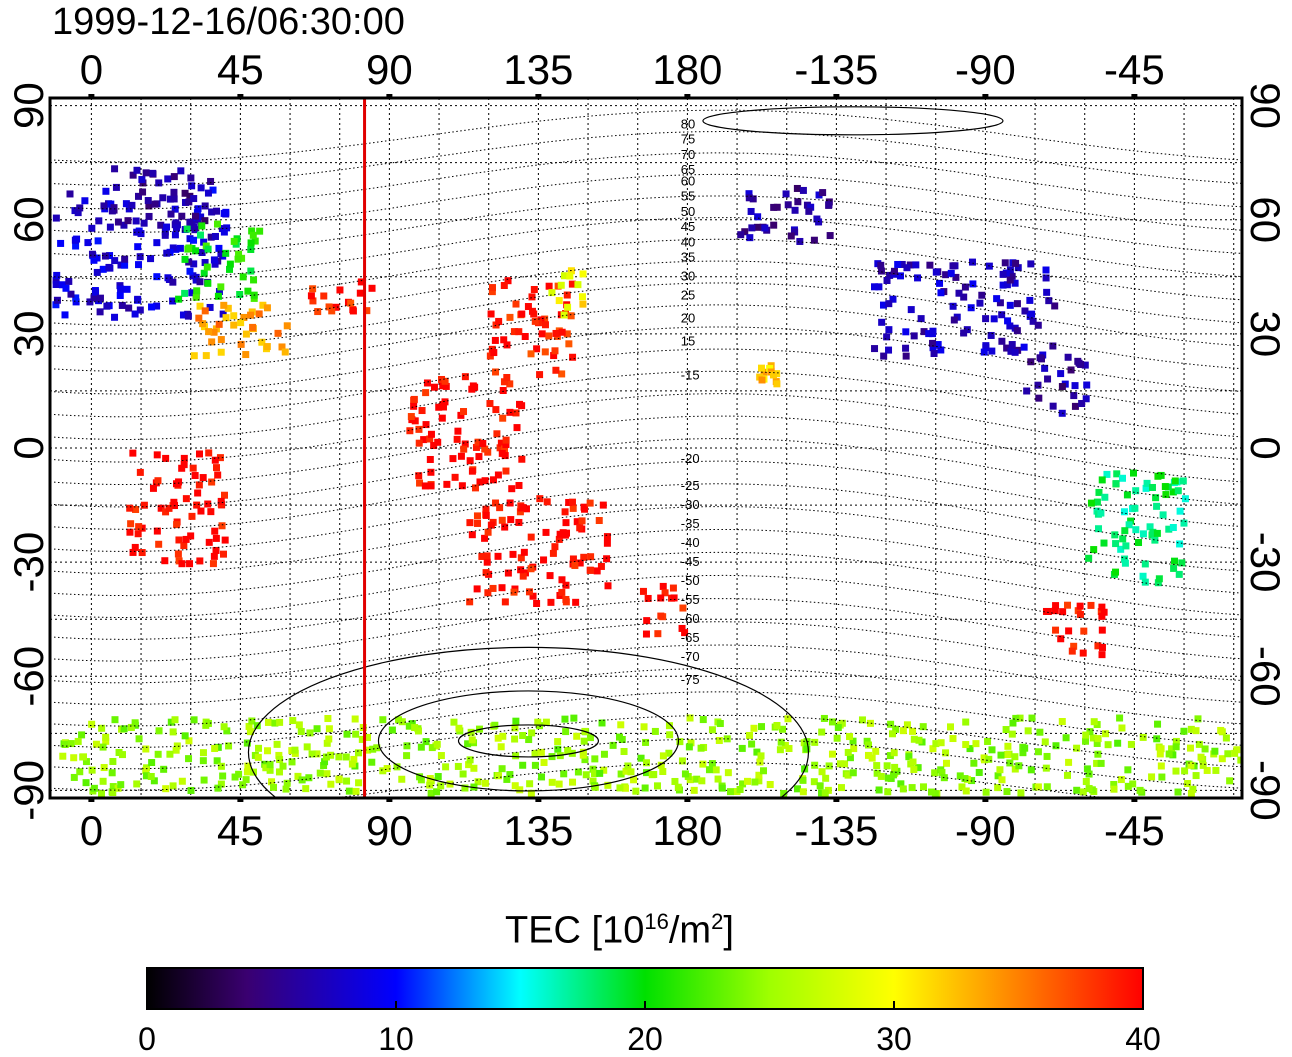 This screenshot has height=1057, width=1292. What do you see at coordinates (690, 580) in the screenshot?
I see `contour-label: -50` at bounding box center [690, 580].